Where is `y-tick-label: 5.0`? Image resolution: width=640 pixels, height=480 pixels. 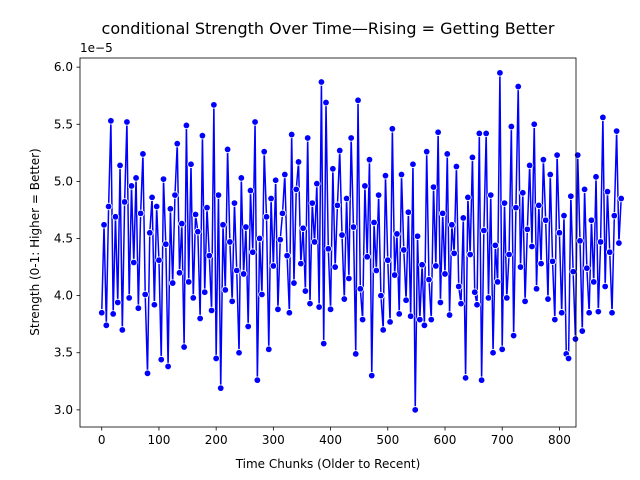 y-tick-label: 5.0 is located at coordinates (63, 181).